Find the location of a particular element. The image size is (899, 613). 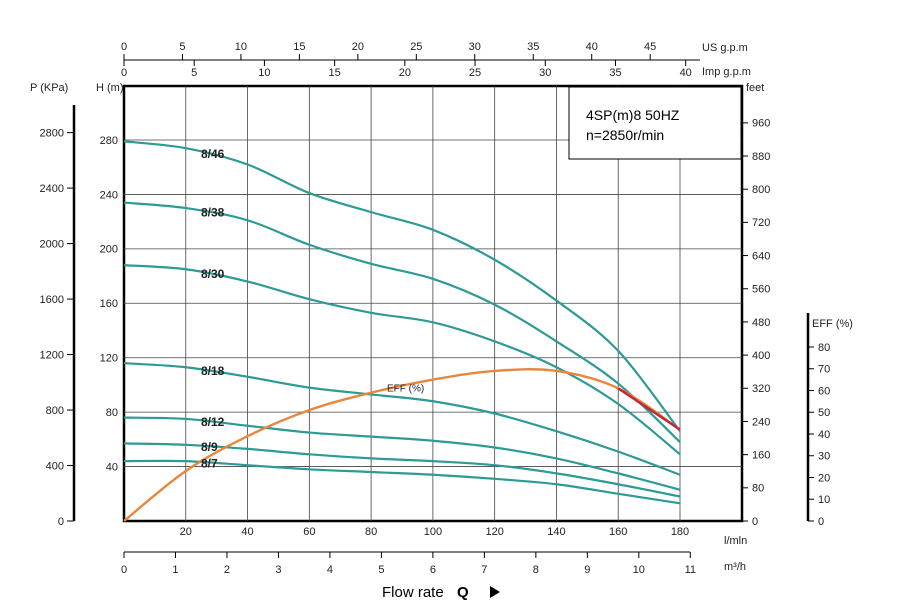

y-tick-label-feet: 480 is located at coordinates (761, 323).